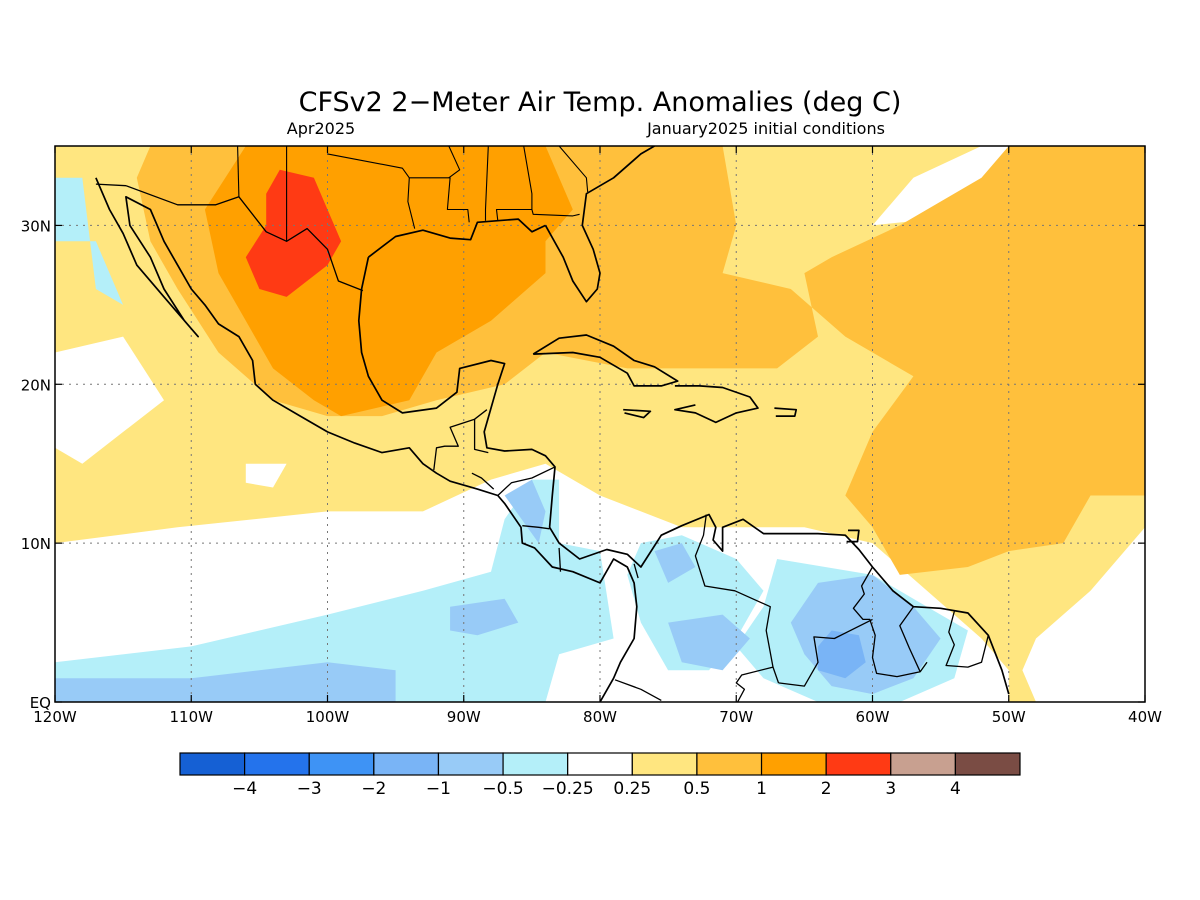 This screenshot has height=900, width=1200. What do you see at coordinates (40, 703) in the screenshot?
I see `y-tick-label: EQ` at bounding box center [40, 703].